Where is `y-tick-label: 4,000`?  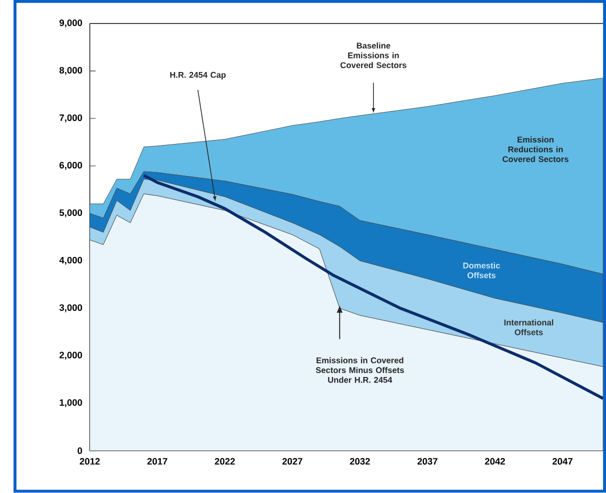
y-tick-label: 4,000 is located at coordinates (70, 260).